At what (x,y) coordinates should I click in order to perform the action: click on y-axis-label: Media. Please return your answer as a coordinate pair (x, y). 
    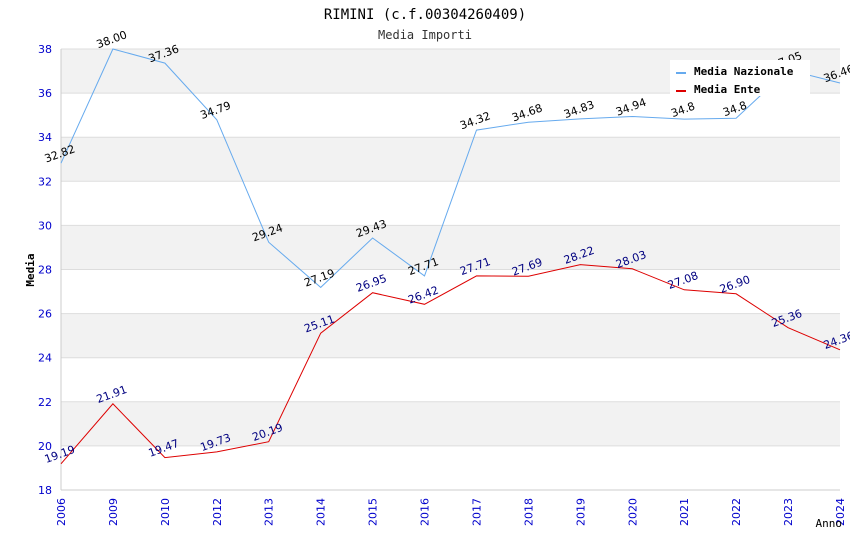
    Looking at the image, I should click on (30, 269).